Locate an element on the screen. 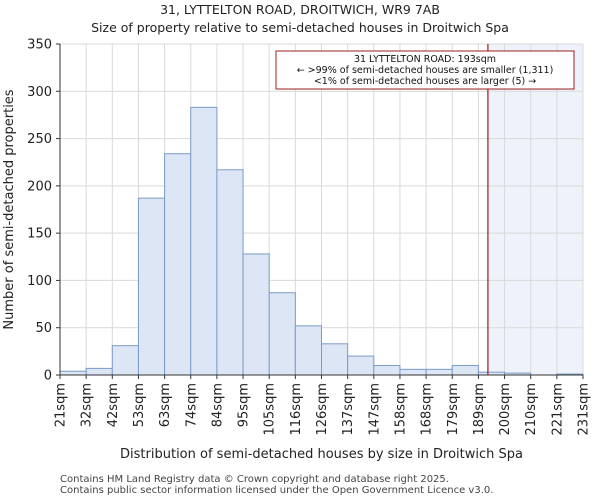 This screenshot has height=500, width=600. x-tick-label: 179sqm is located at coordinates (453, 409).